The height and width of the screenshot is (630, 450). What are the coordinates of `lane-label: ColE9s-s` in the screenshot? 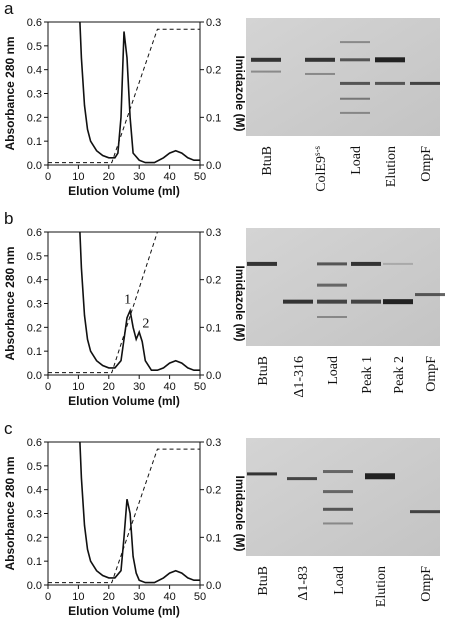 It's located at (320, 169).